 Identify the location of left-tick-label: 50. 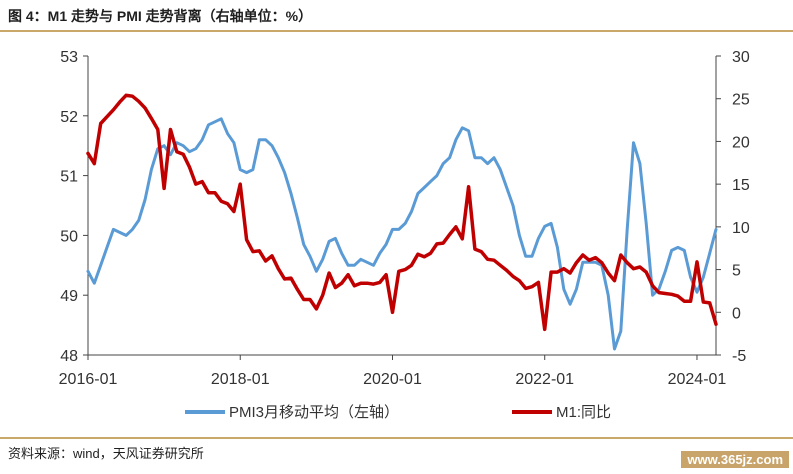
(69, 236).